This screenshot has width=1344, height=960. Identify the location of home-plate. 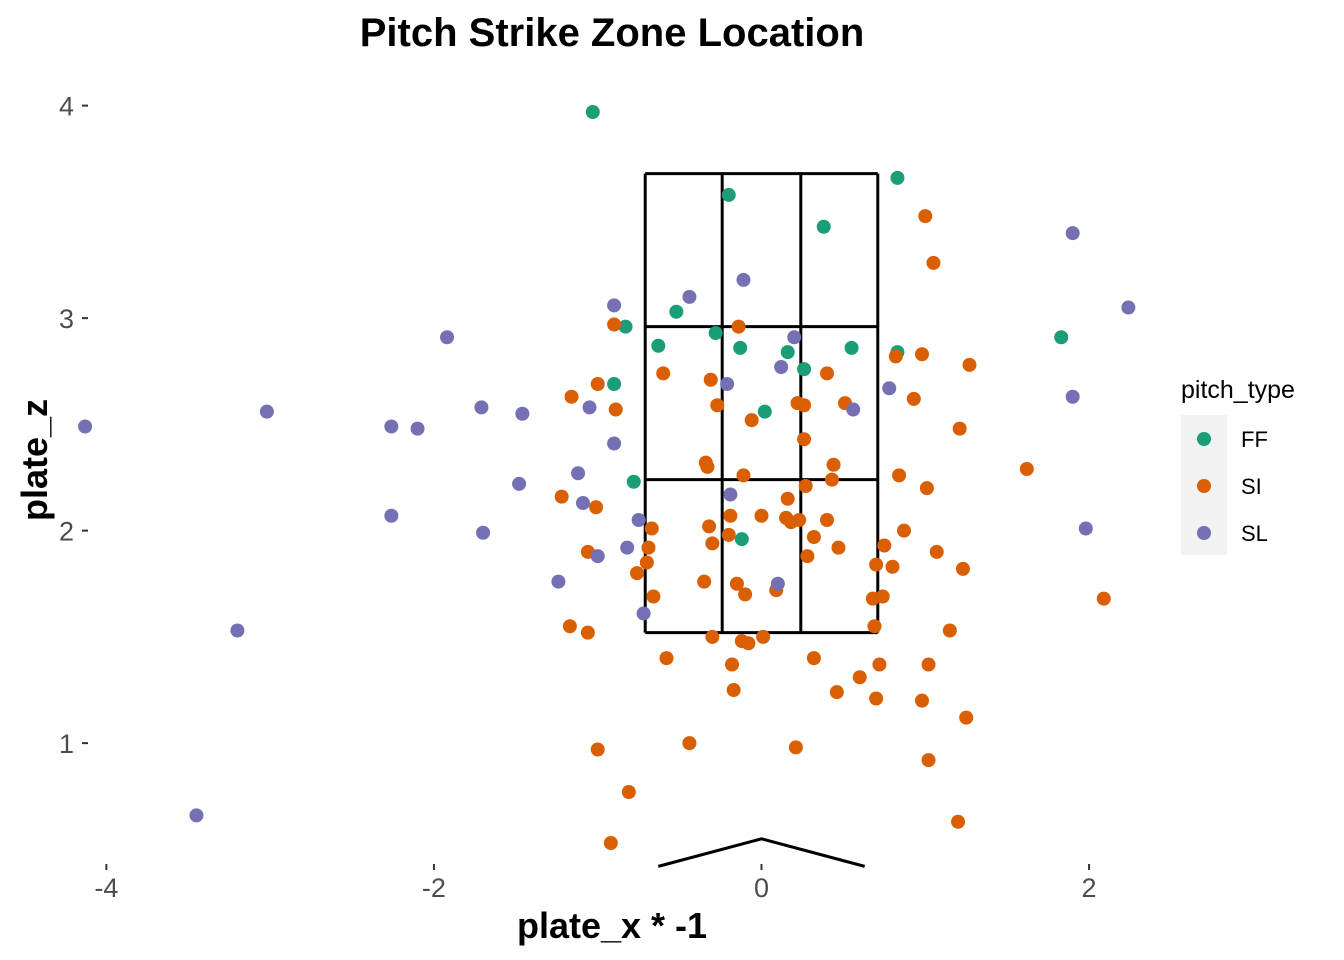
(761, 852).